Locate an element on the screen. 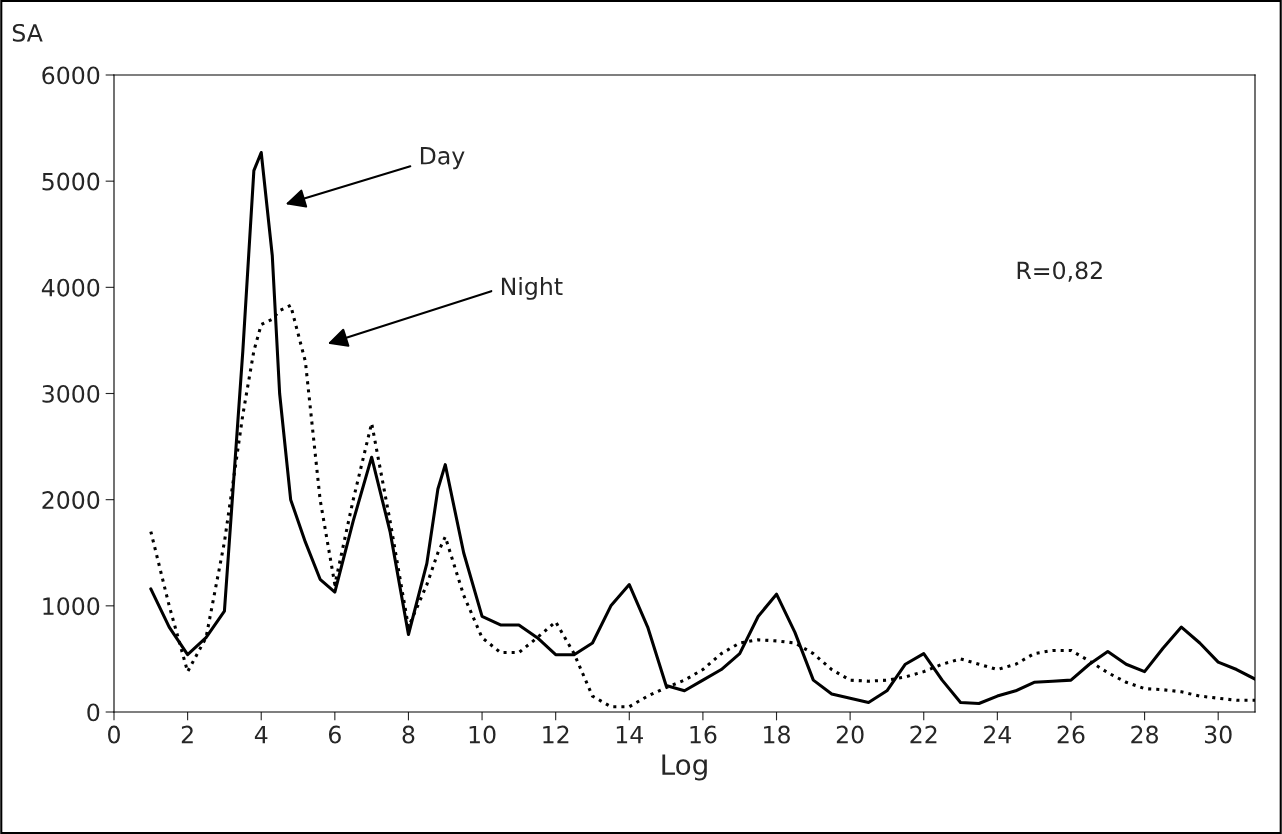 This screenshot has height=834, width=1282. x-tick-label: 2 is located at coordinates (187, 734).